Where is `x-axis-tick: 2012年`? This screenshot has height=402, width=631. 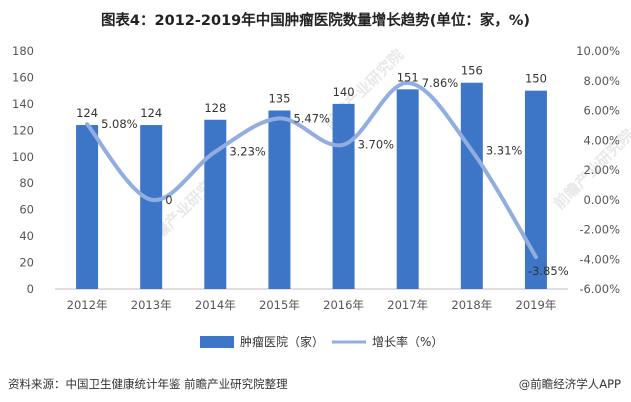
x-axis-tick: 2012年 is located at coordinates (87, 305).